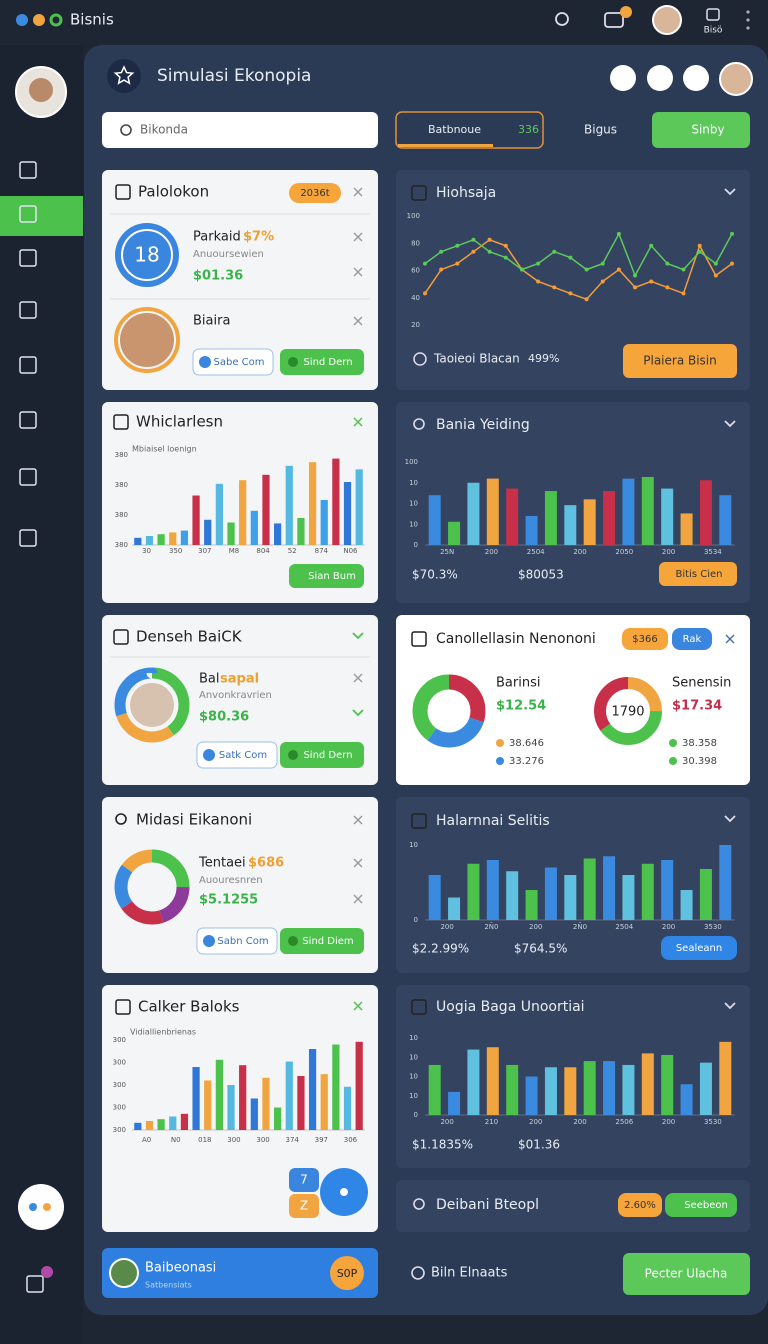 This screenshot has width=768, height=1344. I want to click on stat: $2.2.99%, so click(440, 949).